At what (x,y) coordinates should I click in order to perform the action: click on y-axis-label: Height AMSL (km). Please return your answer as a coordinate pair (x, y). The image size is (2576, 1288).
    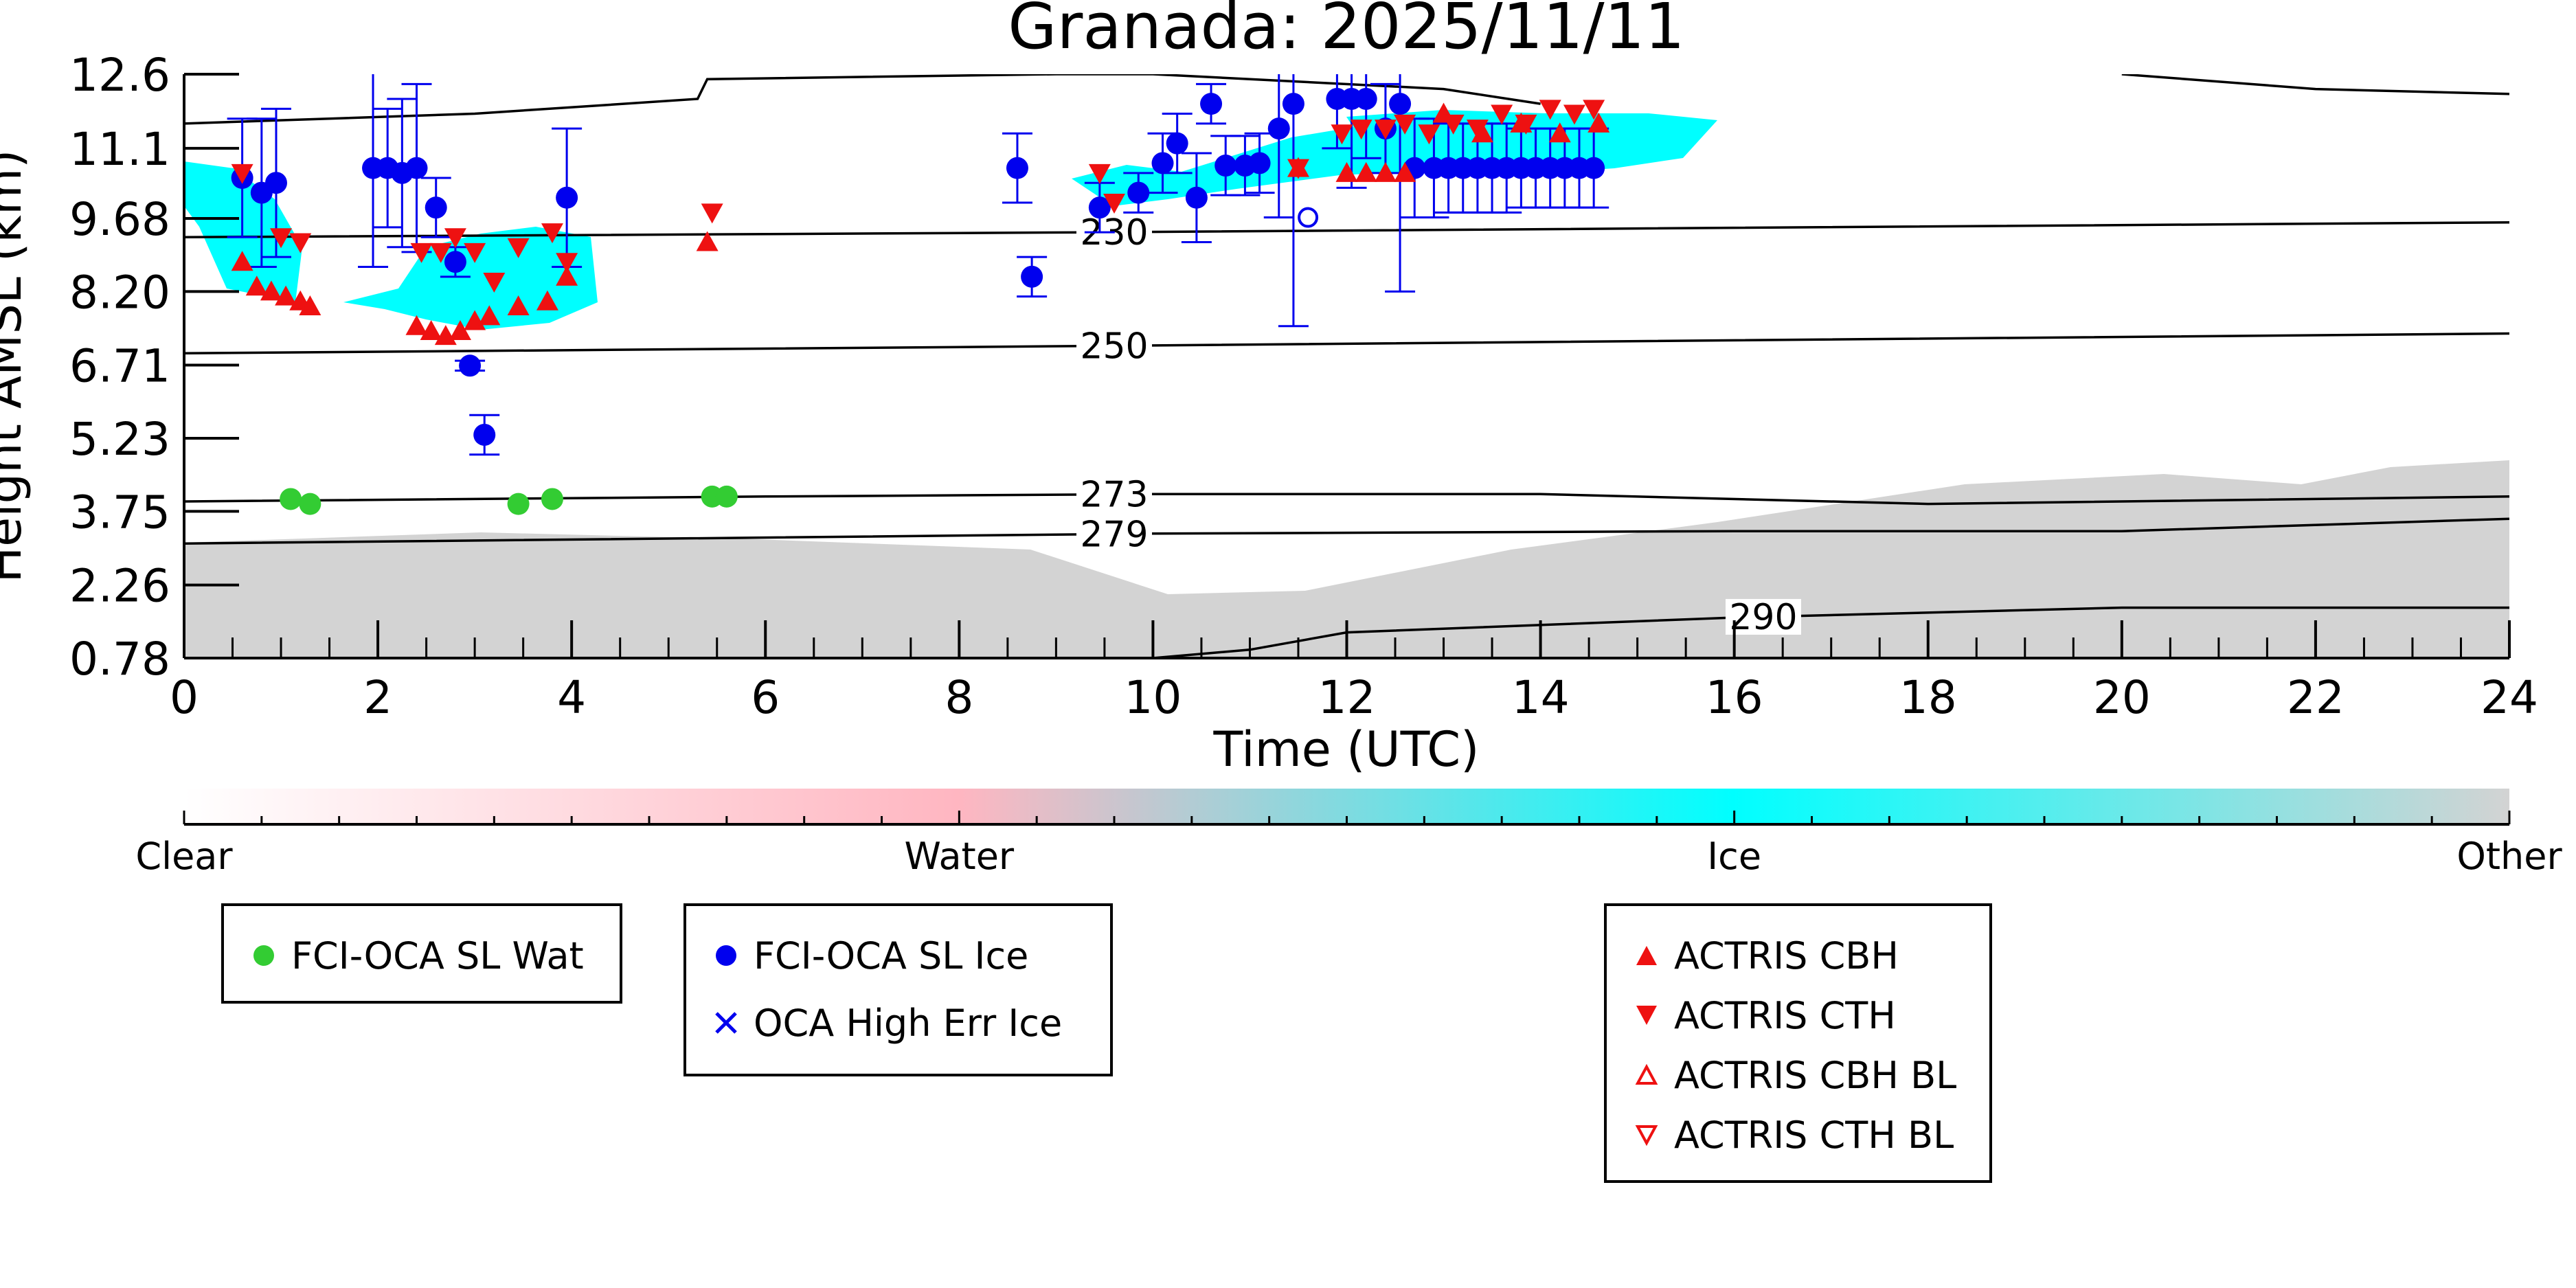
    Looking at the image, I should click on (16, 366).